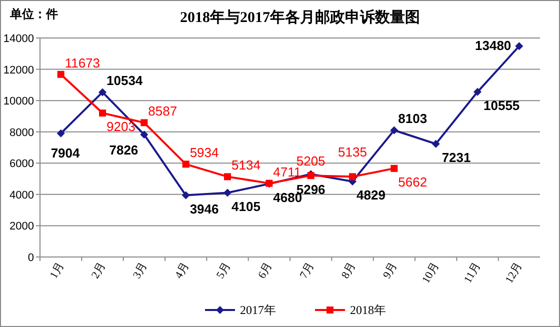  I want to click on y-tick-label: 8000, so click(22, 132).